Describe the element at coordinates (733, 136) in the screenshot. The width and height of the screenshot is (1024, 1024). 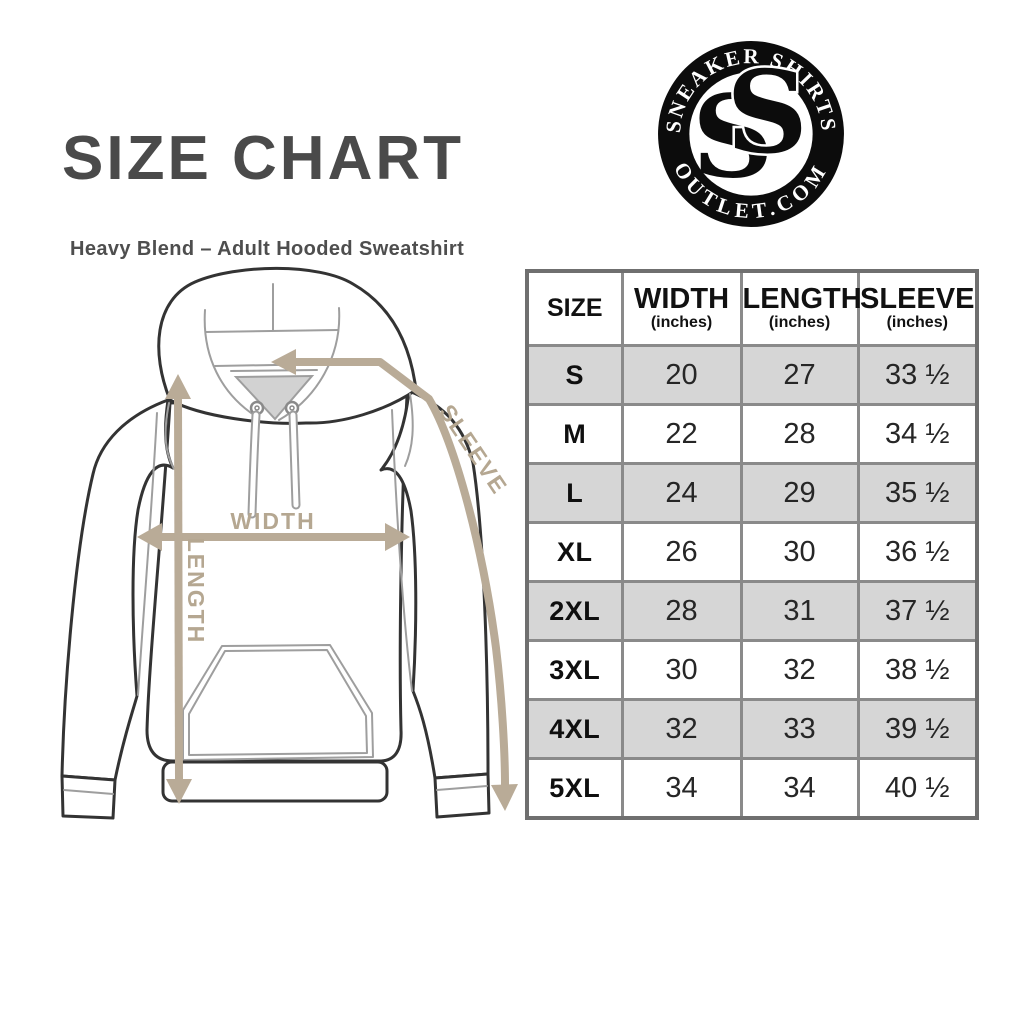
I see `monogram-s-left: S` at that location.